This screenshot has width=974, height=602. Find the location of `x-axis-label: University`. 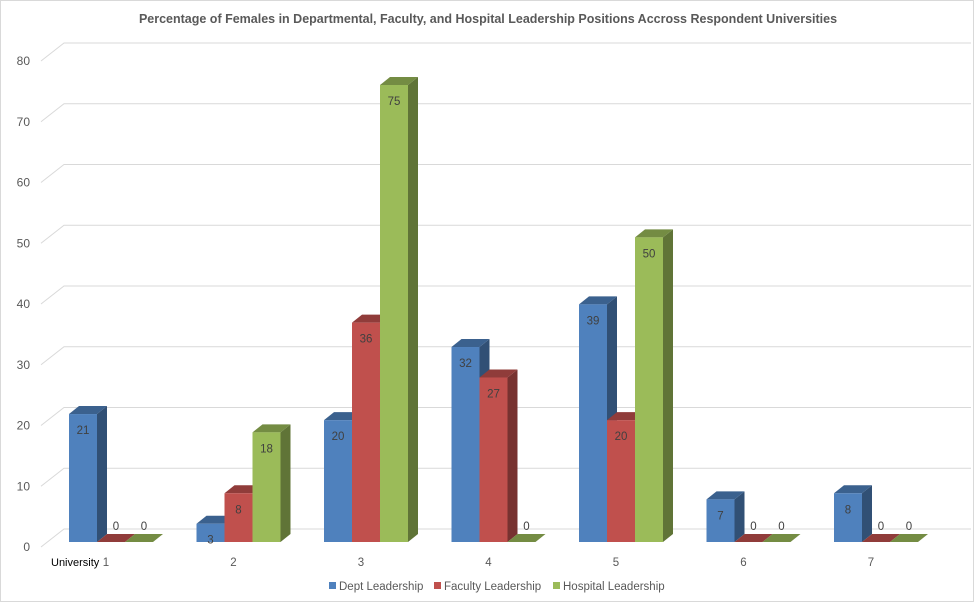

x-axis-label: University is located at coordinates (75, 563).